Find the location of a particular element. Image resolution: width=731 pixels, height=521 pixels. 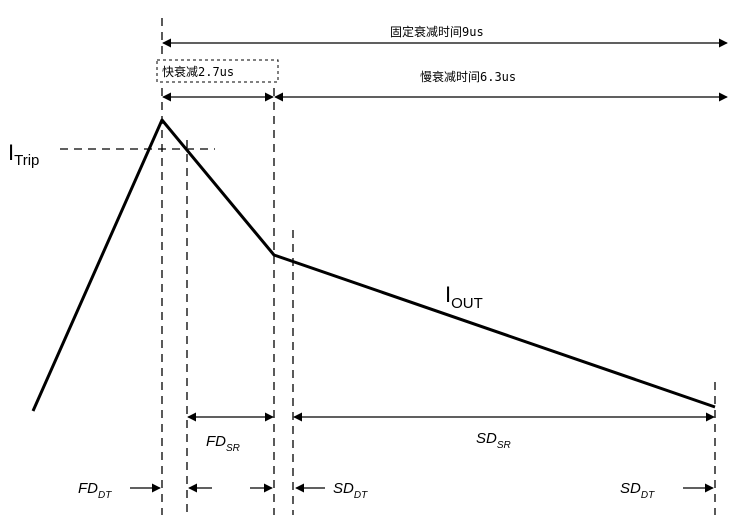

sd-dt-label-2: SDDT is located at coordinates (637, 490).